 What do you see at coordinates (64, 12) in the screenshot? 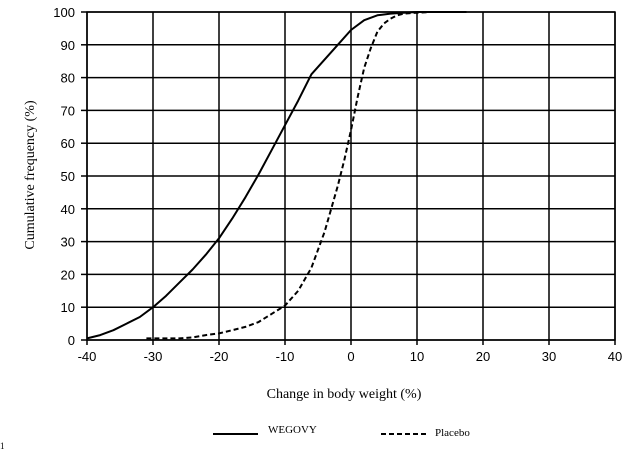
I see `y-tick-label: 100` at bounding box center [64, 12].